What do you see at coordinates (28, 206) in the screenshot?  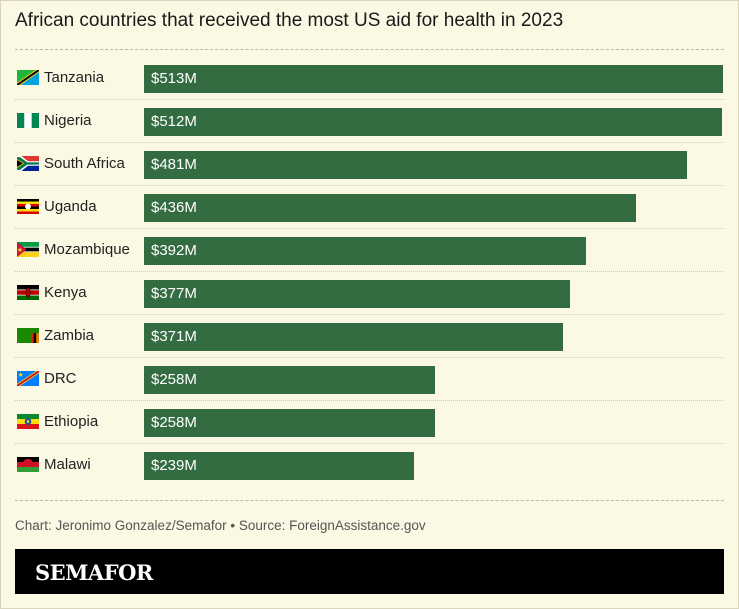 I see `uganda-flag-icon` at bounding box center [28, 206].